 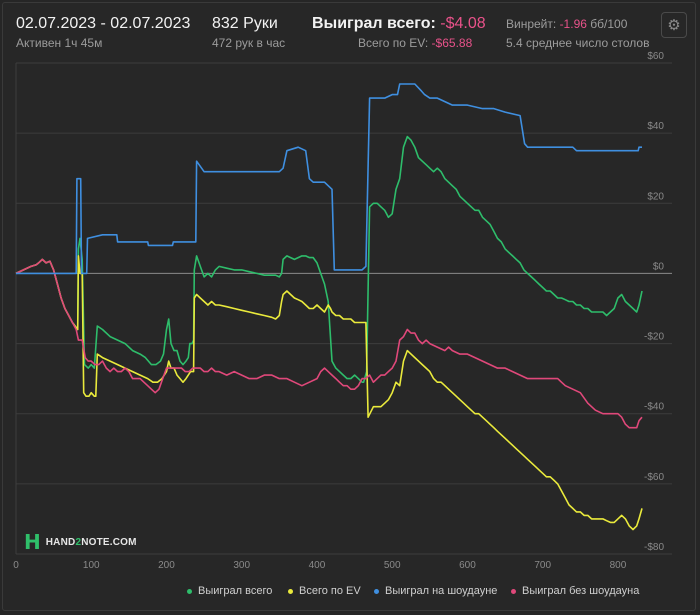 I want to click on hands-count: 832 Руки, so click(x=245, y=23).